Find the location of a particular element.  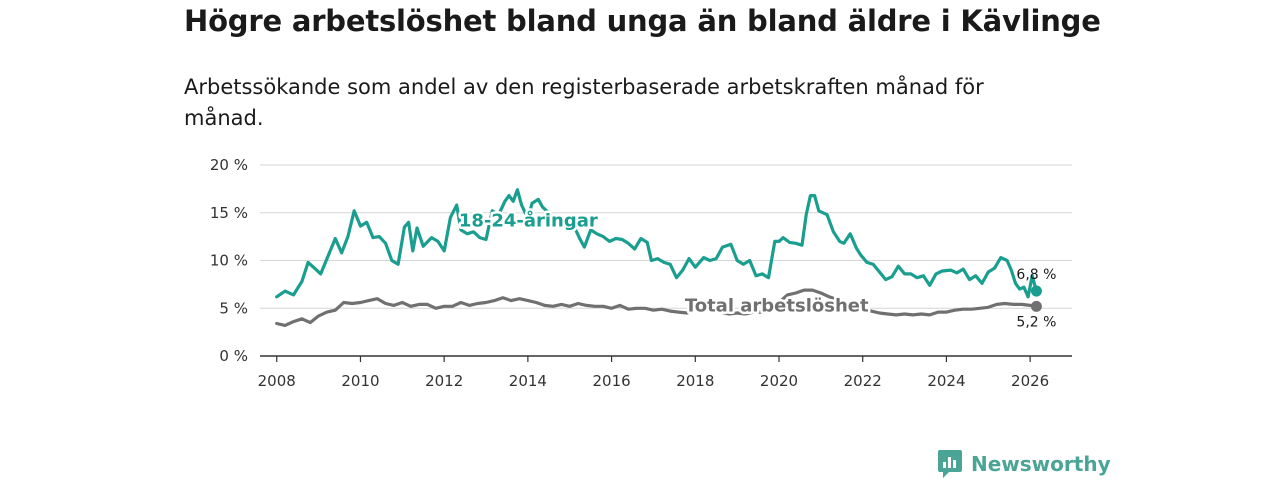

x-tick-label: 2026 is located at coordinates (1030, 381).